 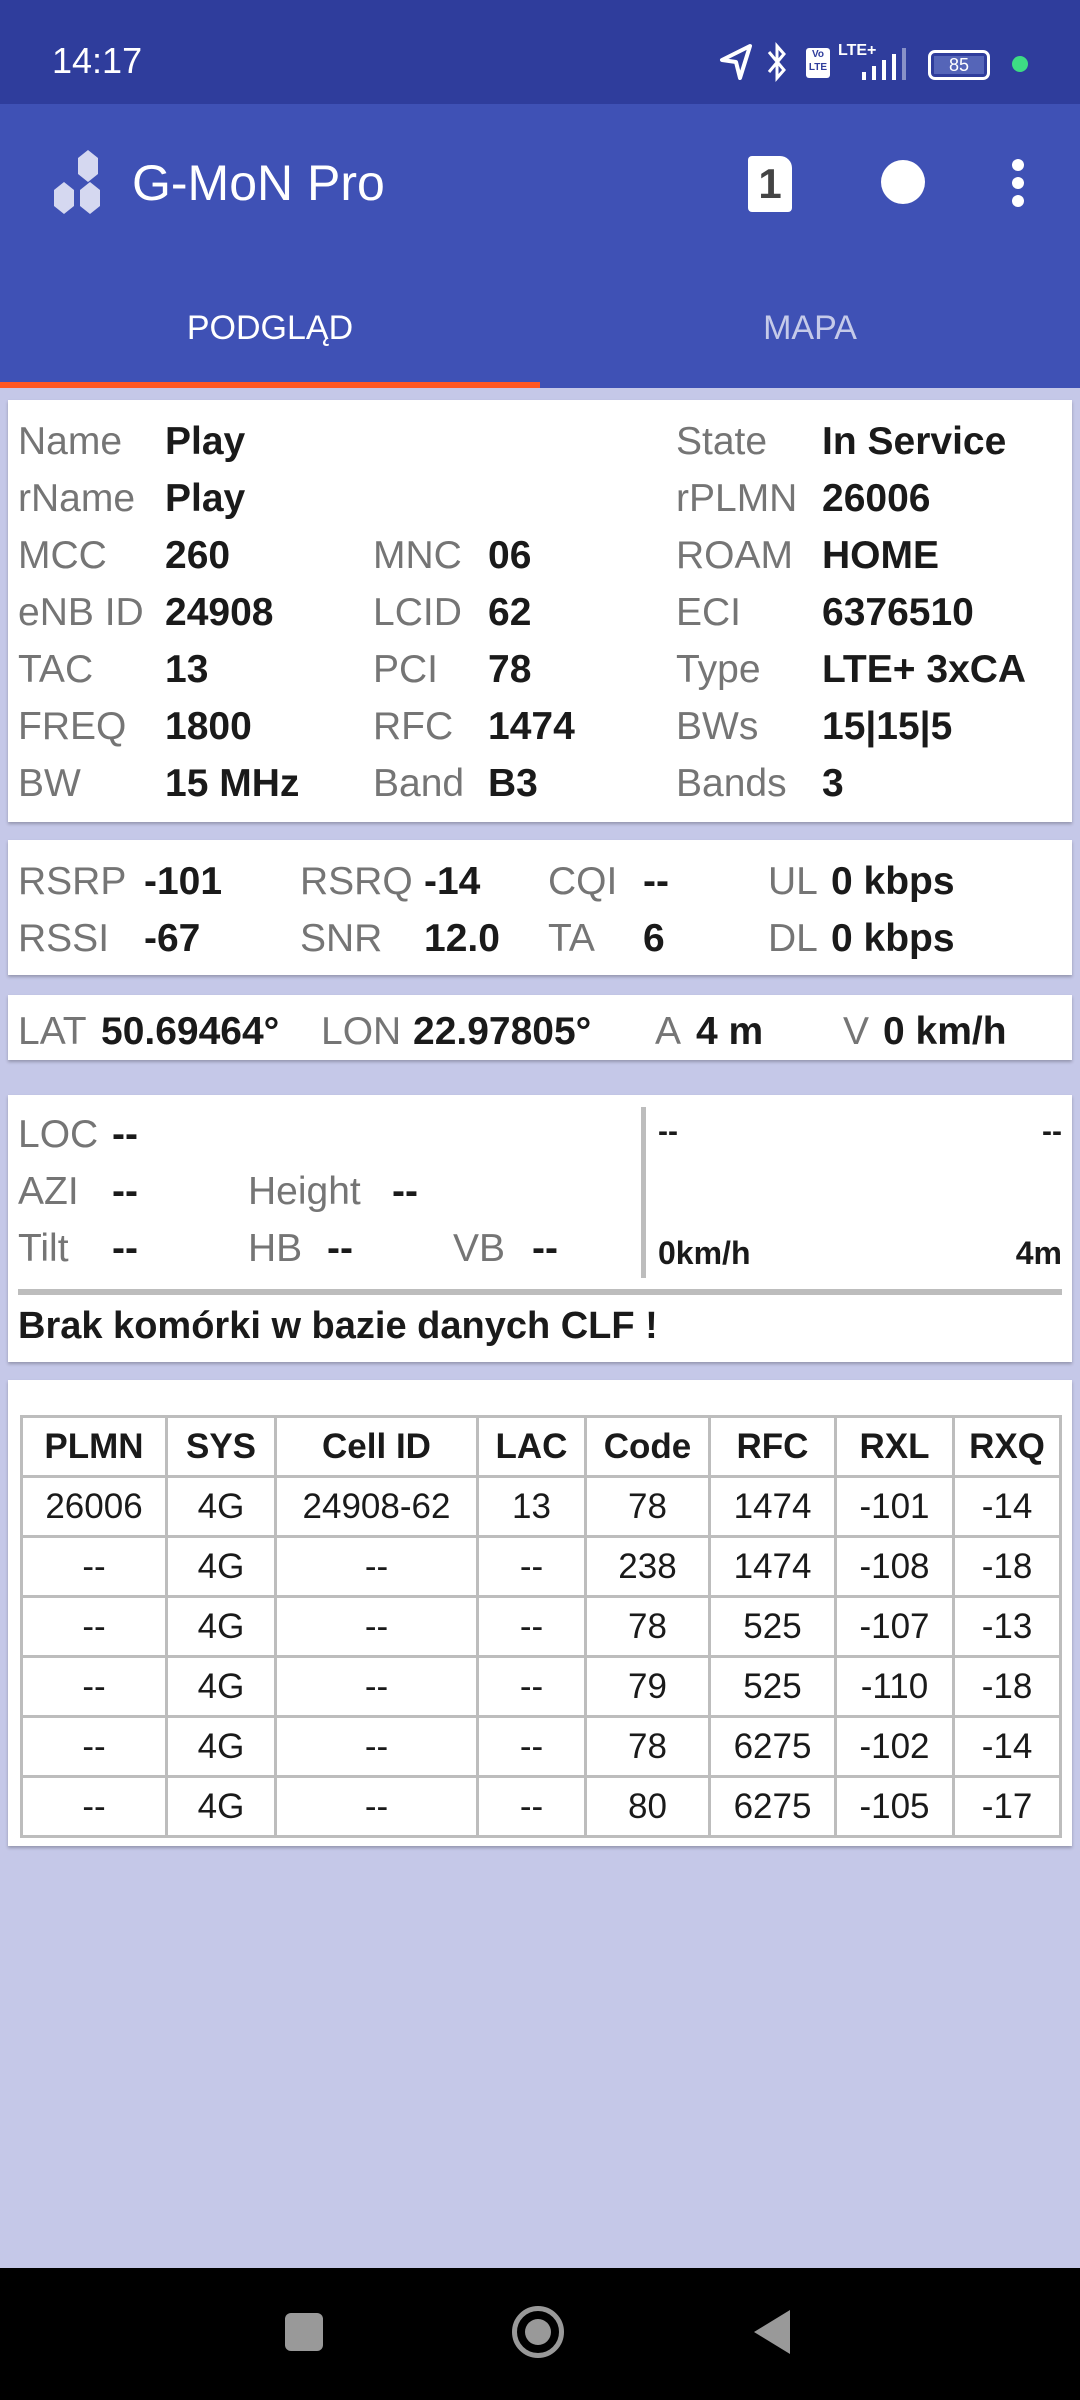 What do you see at coordinates (571, 938) in the screenshot?
I see `ta-label: TA` at bounding box center [571, 938].